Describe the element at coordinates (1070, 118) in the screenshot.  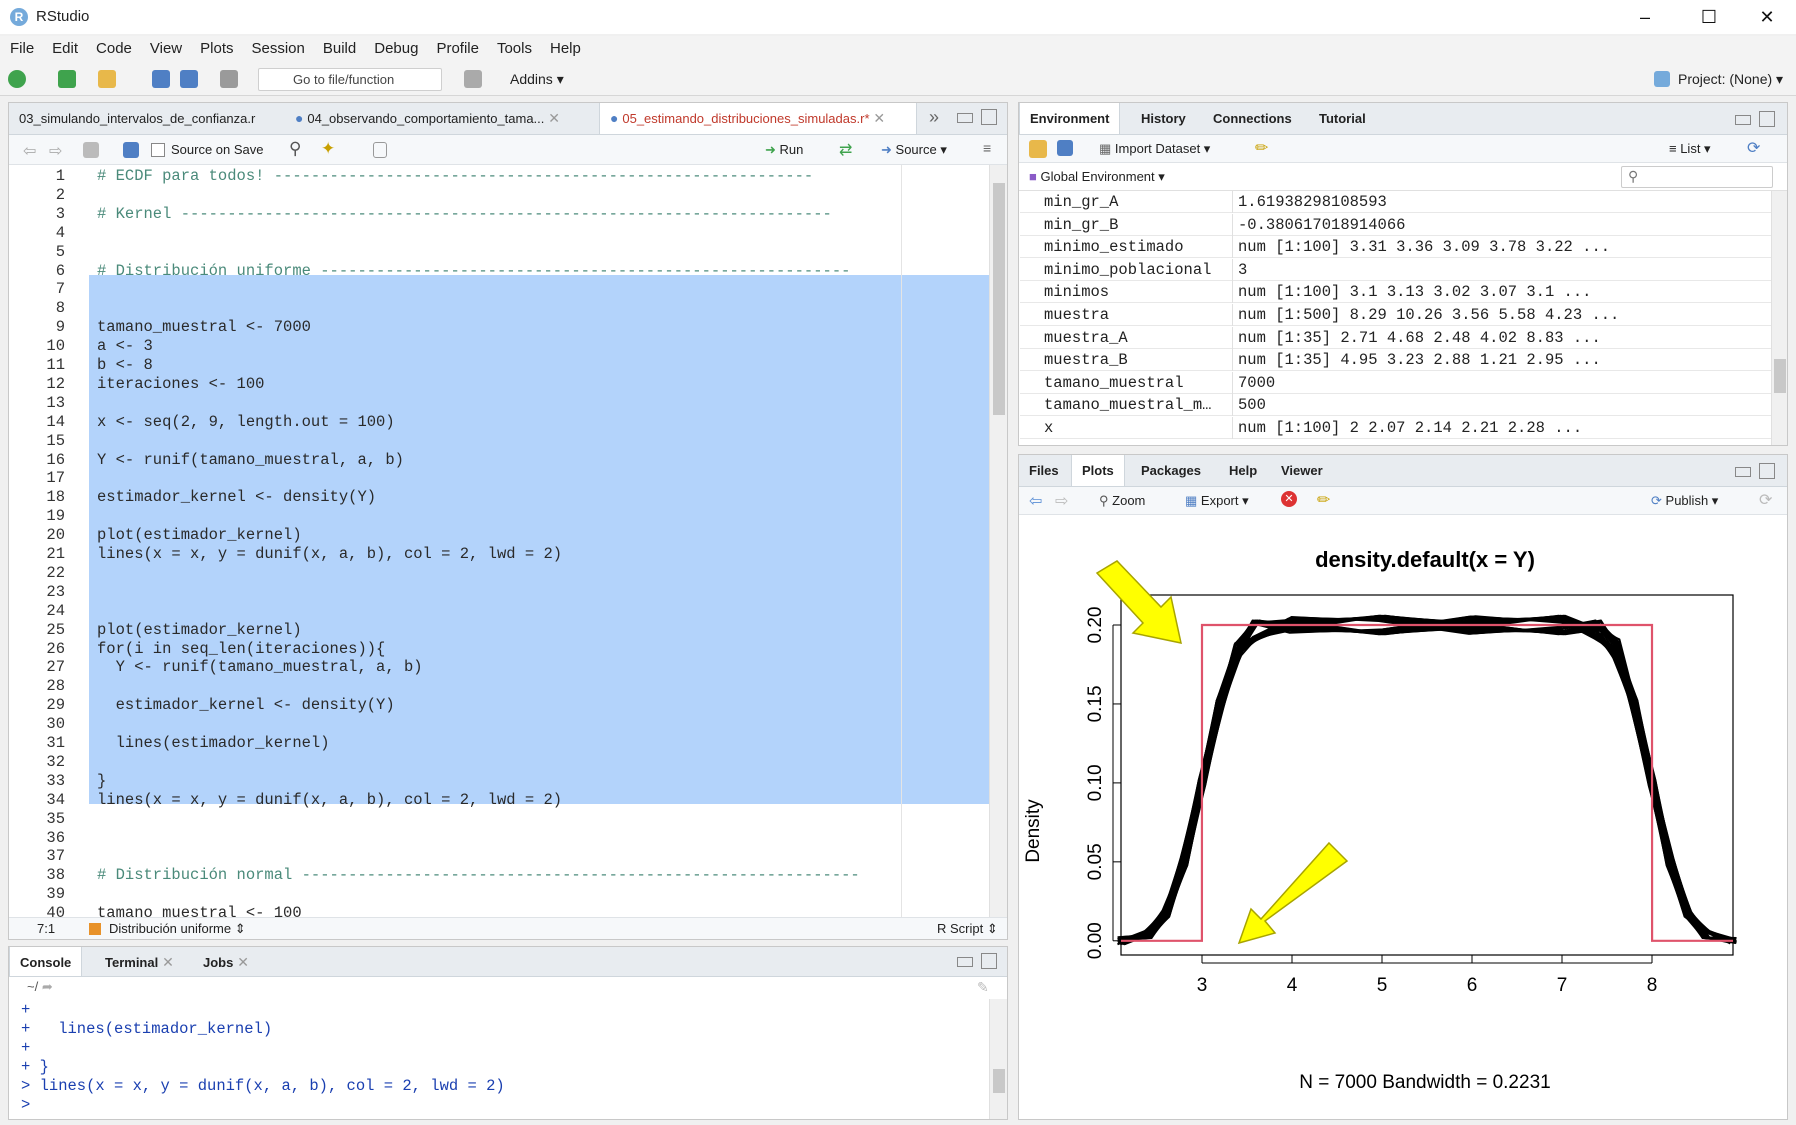
I see `tab-environment: Environment` at that location.